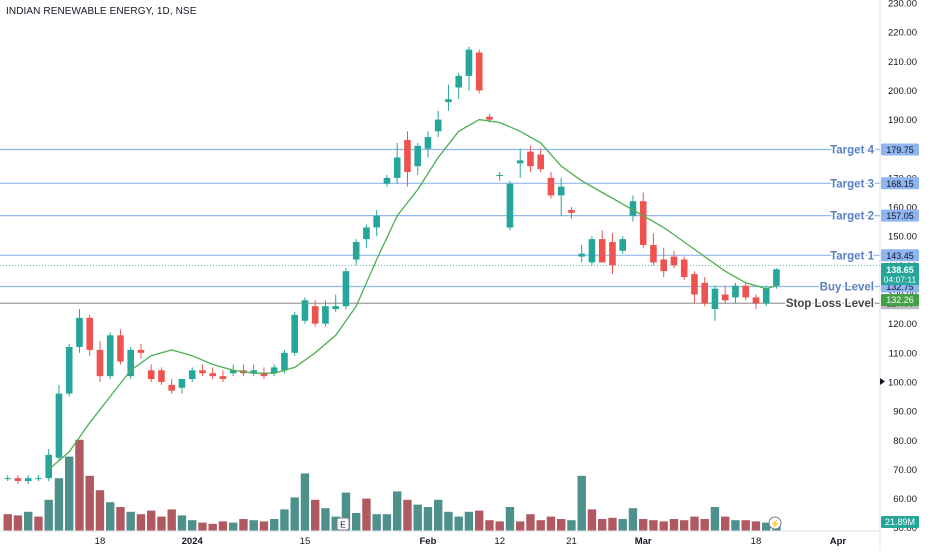 The height and width of the screenshot is (555, 932). What do you see at coordinates (499, 541) in the screenshot?
I see `time-tick-label: 12` at bounding box center [499, 541].